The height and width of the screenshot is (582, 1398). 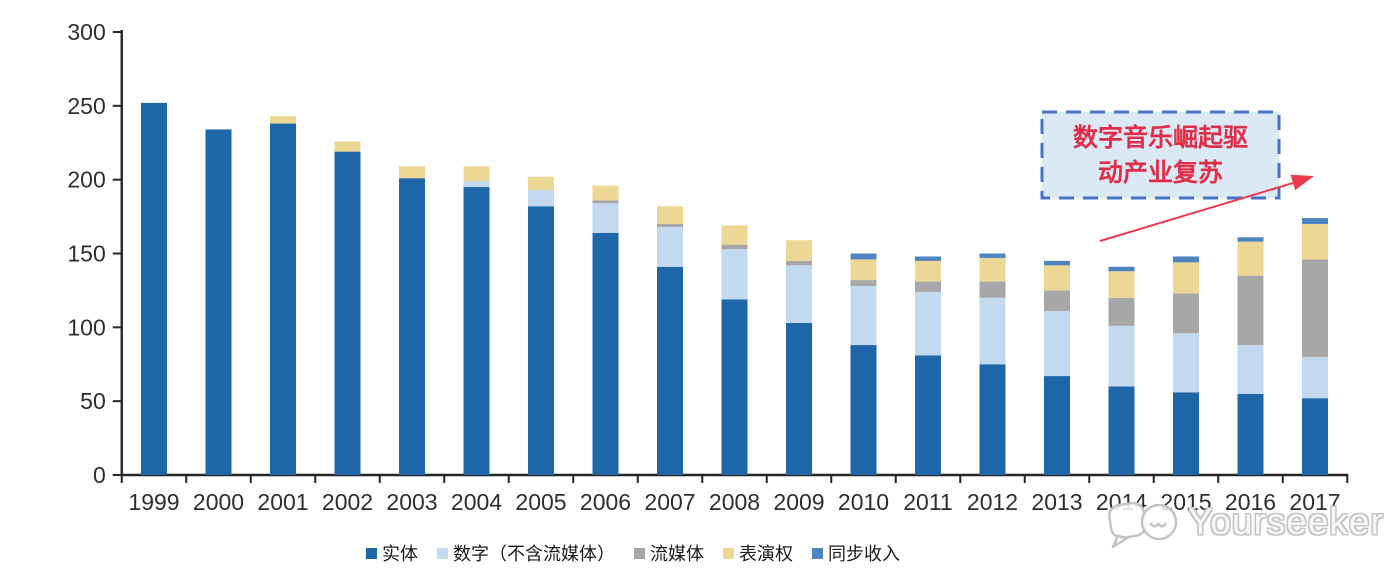 I want to click on legend-label-streaming: 流媒体, so click(x=677, y=554).